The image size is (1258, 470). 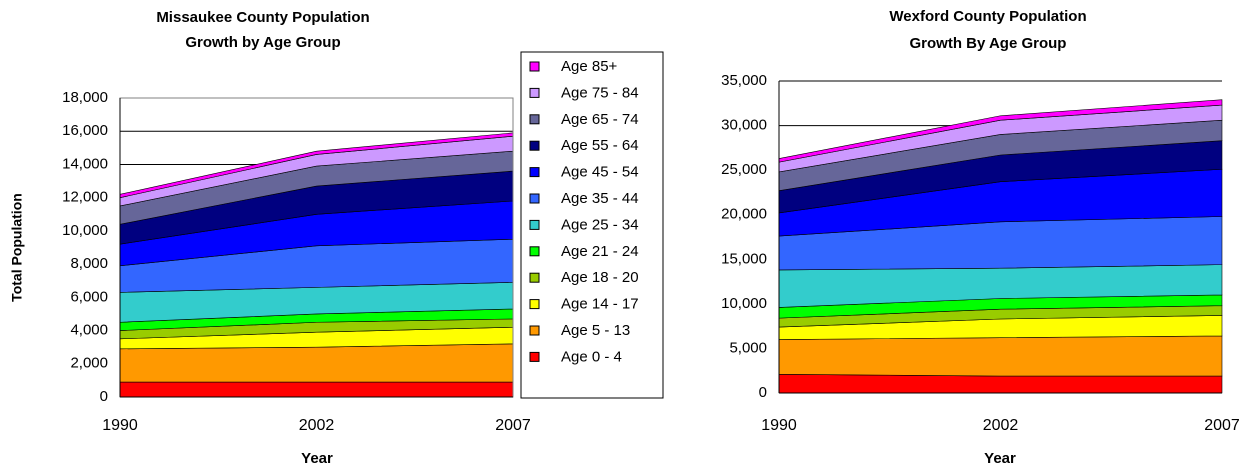 I want to click on legend-label: Age 75 - 84, so click(x=600, y=92).